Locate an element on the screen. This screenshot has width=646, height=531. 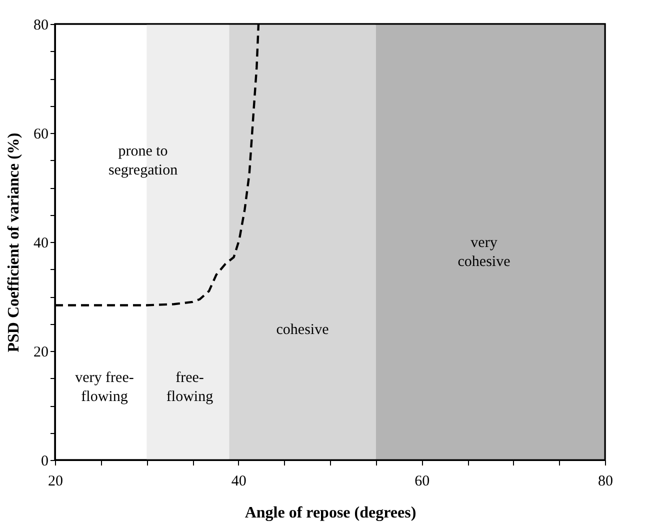
x-tick-label: 80 is located at coordinates (605, 482).